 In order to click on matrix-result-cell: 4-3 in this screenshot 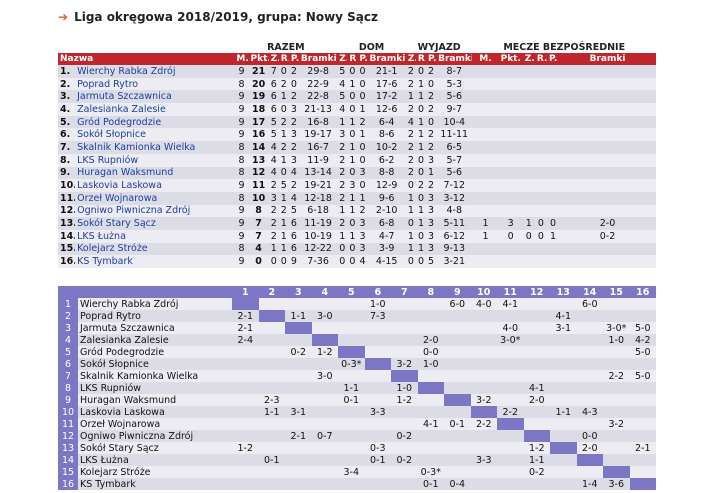, I will do `click(589, 412)`.